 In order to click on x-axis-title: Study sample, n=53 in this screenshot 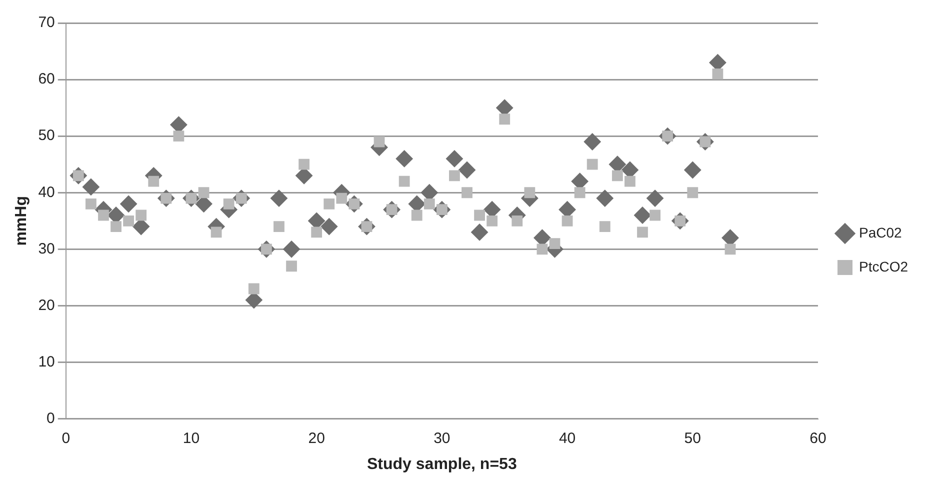, I will do `click(442, 464)`.